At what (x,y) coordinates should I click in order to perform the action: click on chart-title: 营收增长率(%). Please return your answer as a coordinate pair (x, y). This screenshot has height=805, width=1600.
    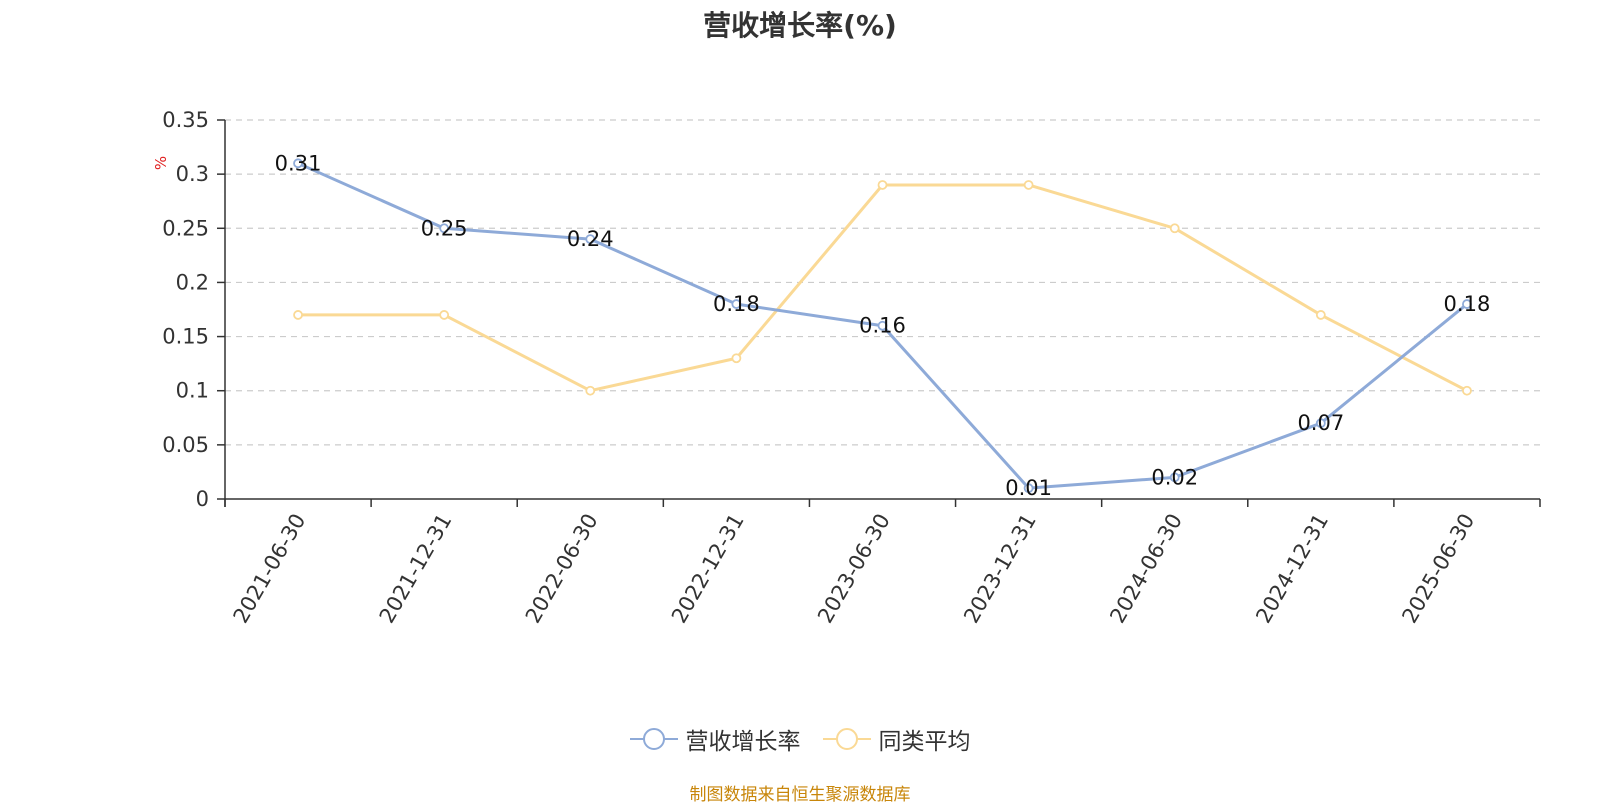
    Looking at the image, I should click on (800, 25).